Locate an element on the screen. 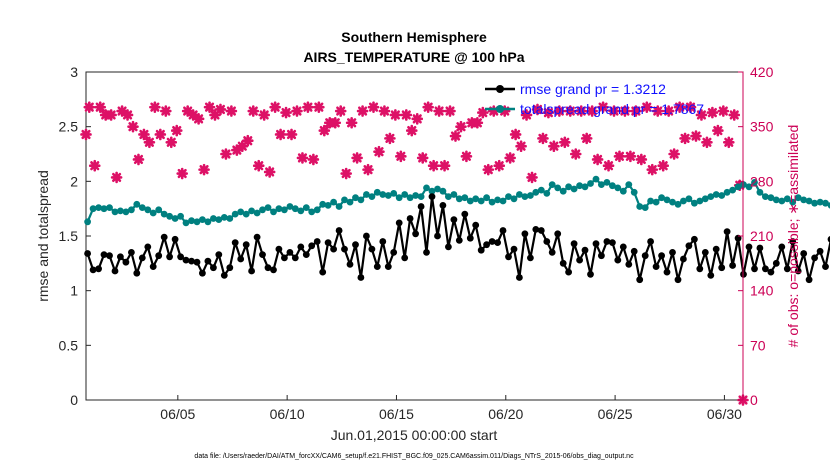 This screenshot has height=470, width=830. x-tick-label: 06/30 is located at coordinates (724, 414).